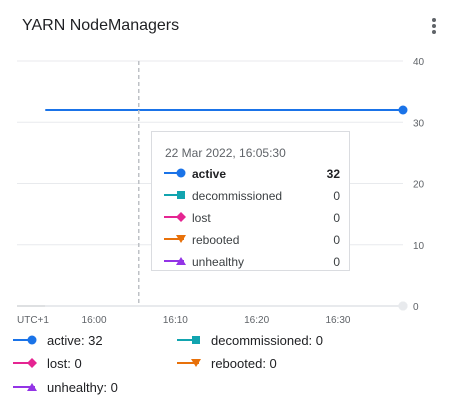 Image resolution: width=458 pixels, height=404 pixels. What do you see at coordinates (201, 218) in the screenshot?
I see `tooltip-series-name: lost` at bounding box center [201, 218].